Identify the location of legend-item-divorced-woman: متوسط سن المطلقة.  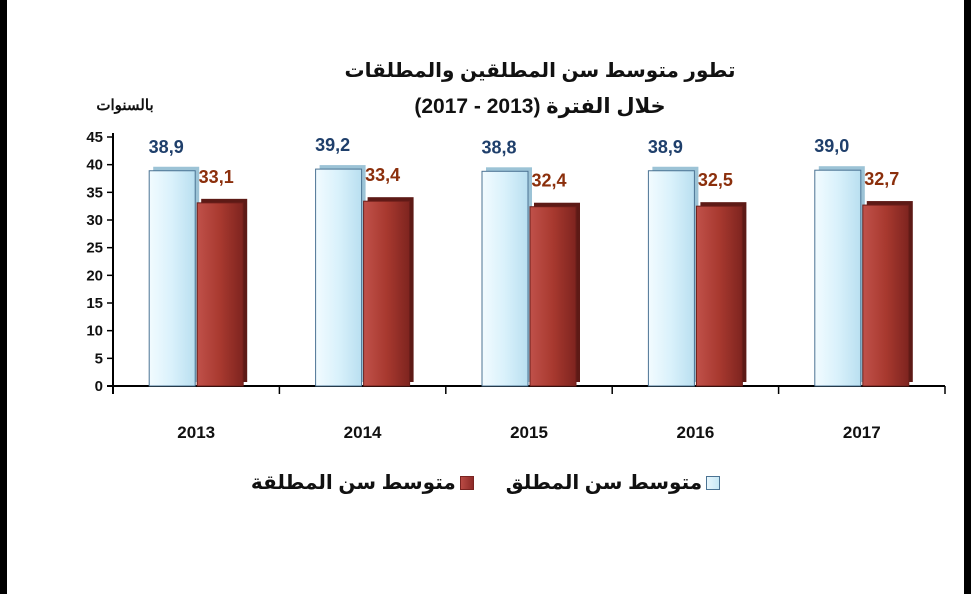
(362, 482).